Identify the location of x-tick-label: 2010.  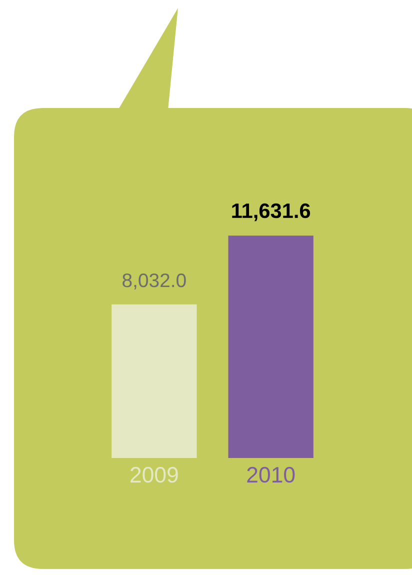
(271, 474).